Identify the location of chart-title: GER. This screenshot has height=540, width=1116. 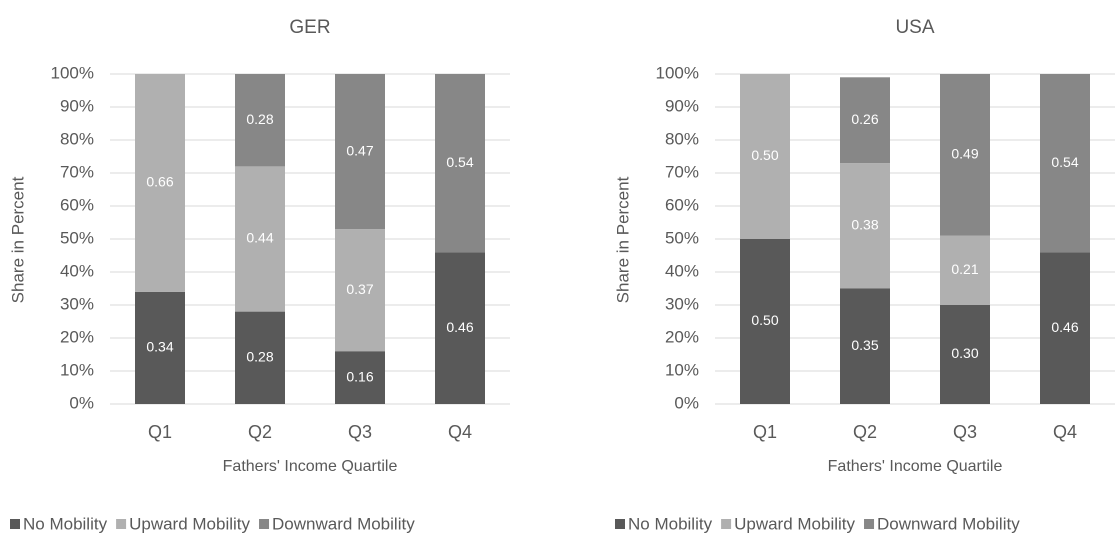
(309, 27).